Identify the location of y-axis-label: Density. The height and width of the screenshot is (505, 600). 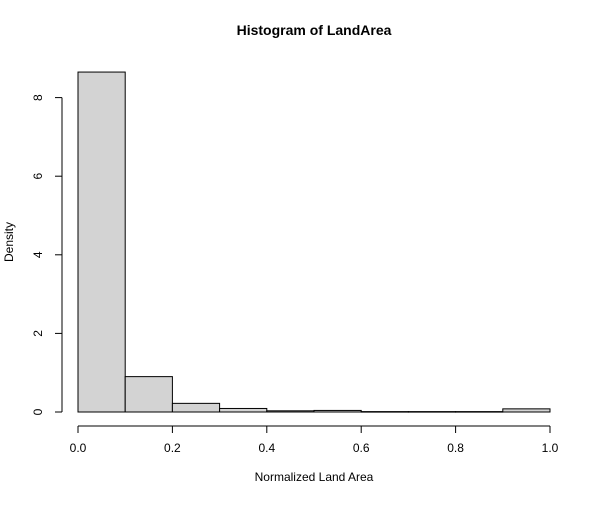
(9, 242).